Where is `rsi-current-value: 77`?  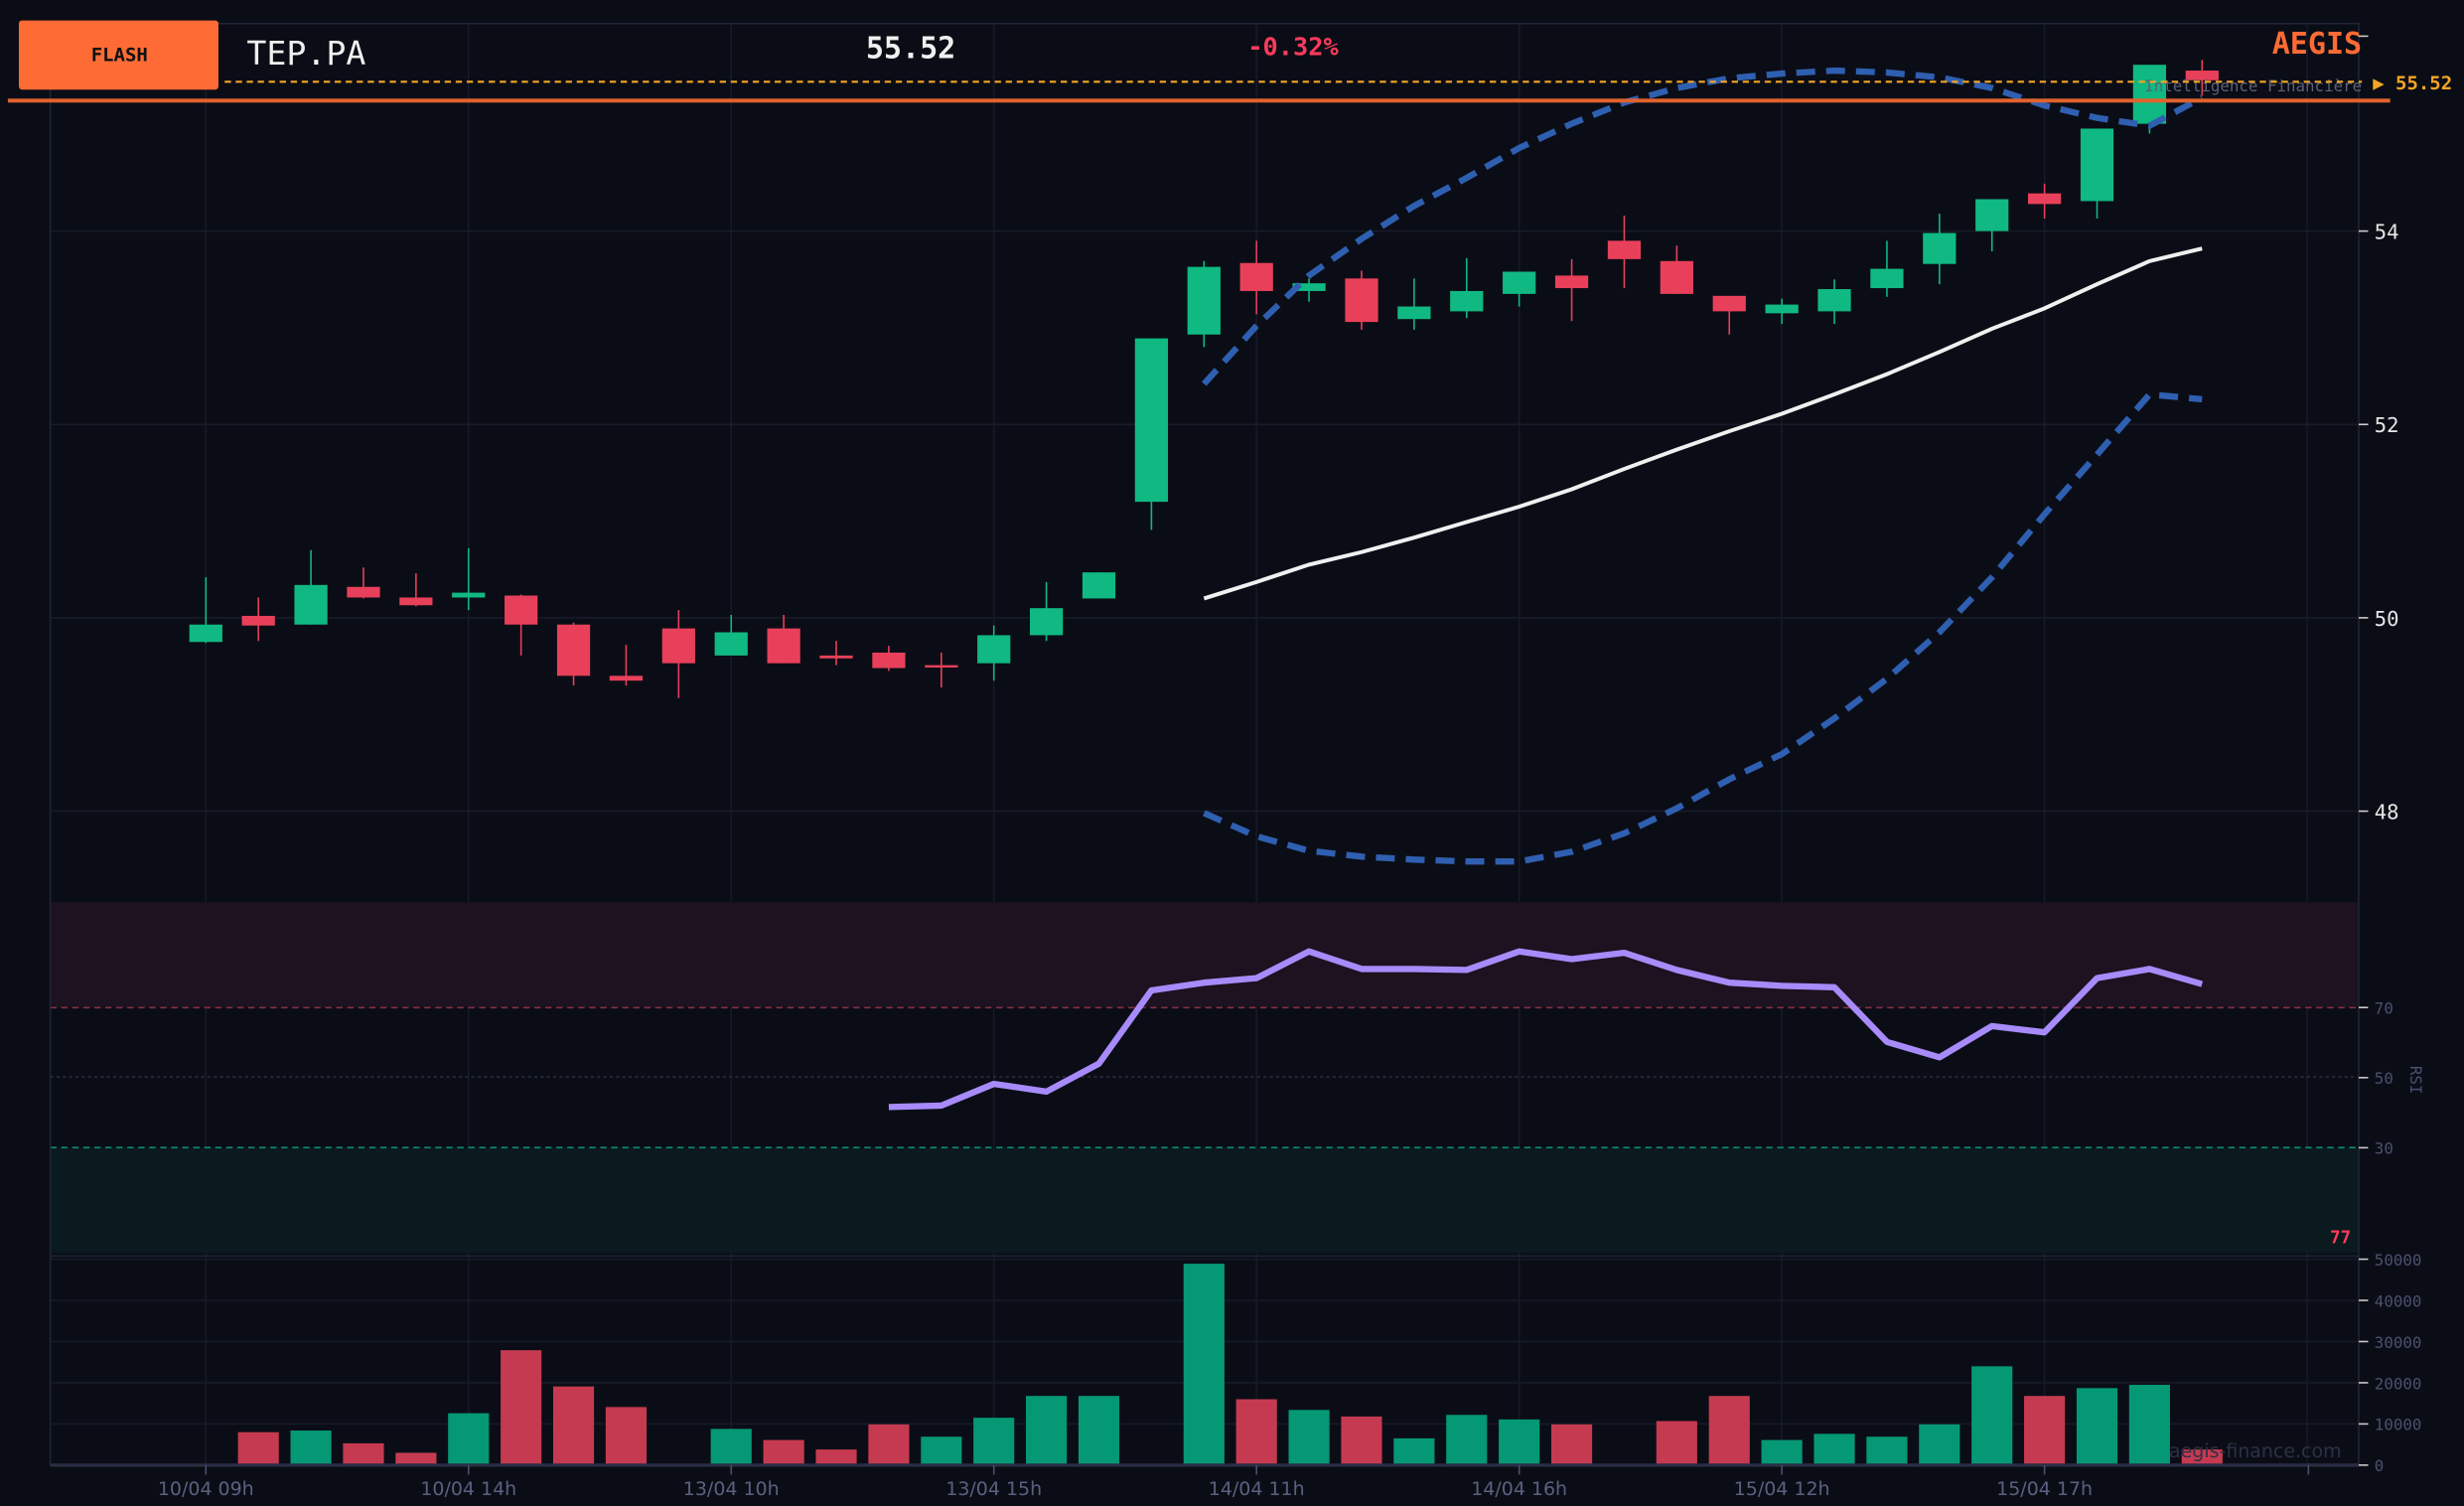 rsi-current-value: 77 is located at coordinates (2340, 1239).